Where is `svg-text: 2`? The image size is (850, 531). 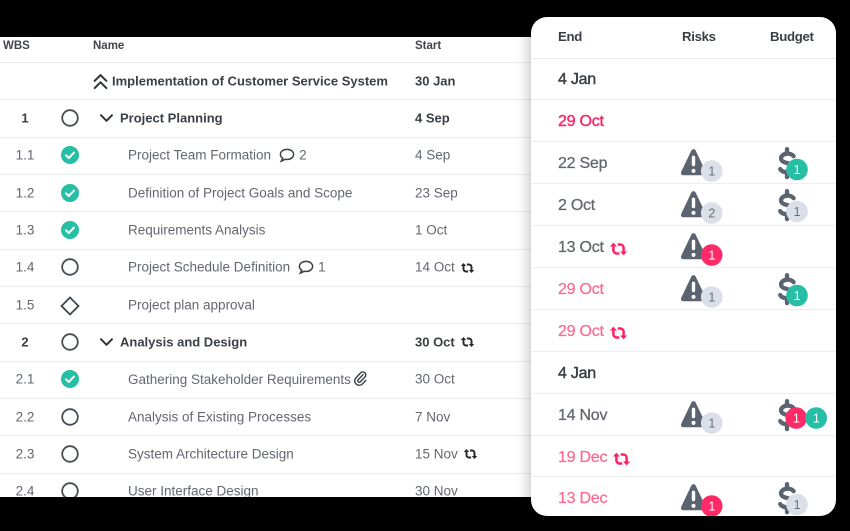
svg-text: 2 is located at coordinates (711, 214).